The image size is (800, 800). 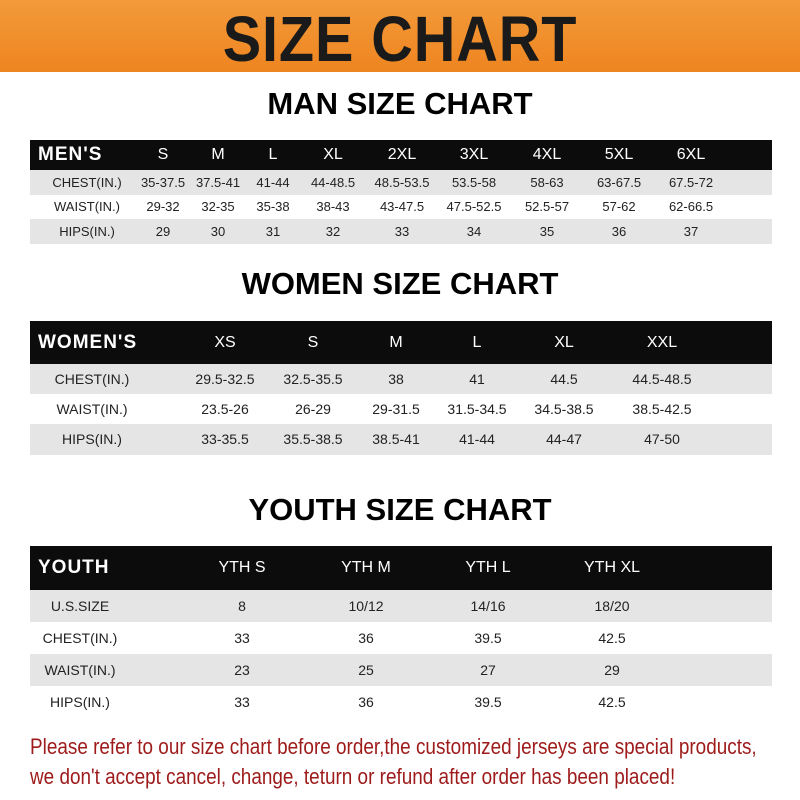 What do you see at coordinates (273, 231) in the screenshot?
I see `cell: 31` at bounding box center [273, 231].